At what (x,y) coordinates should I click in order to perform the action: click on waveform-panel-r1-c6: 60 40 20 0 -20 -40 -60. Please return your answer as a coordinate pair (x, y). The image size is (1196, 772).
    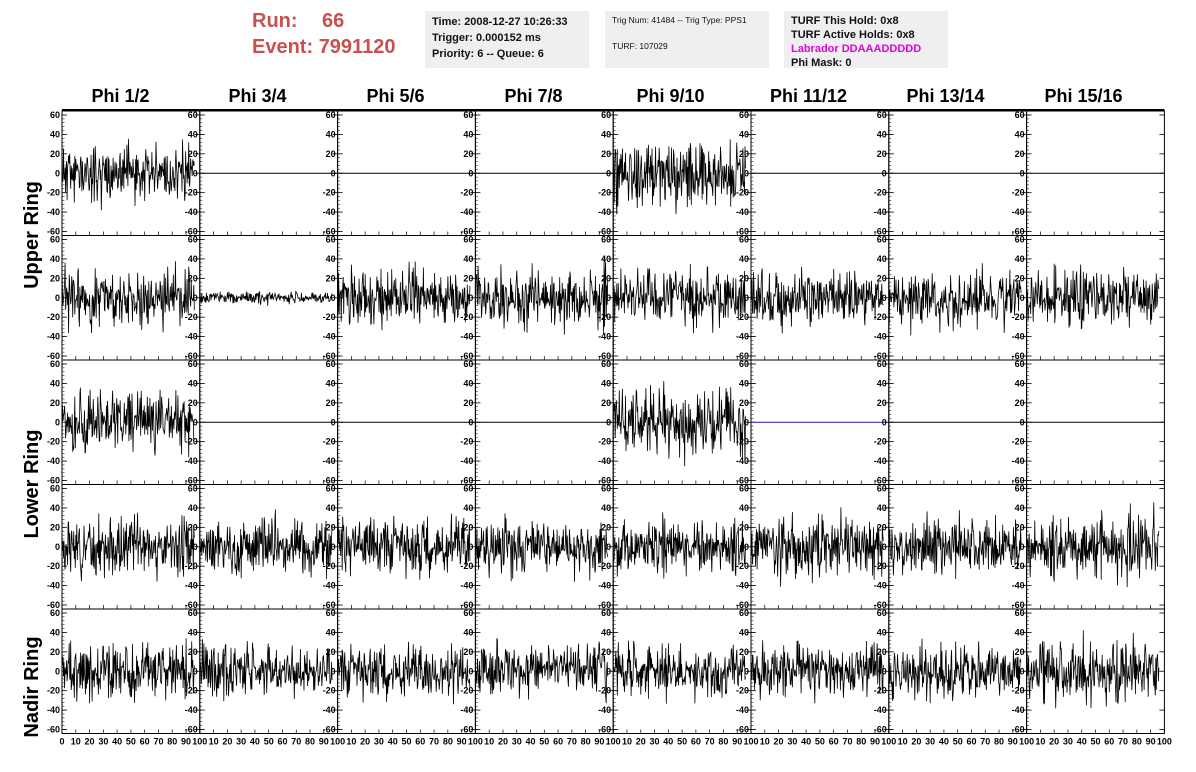
    Looking at the image, I should click on (951, 298).